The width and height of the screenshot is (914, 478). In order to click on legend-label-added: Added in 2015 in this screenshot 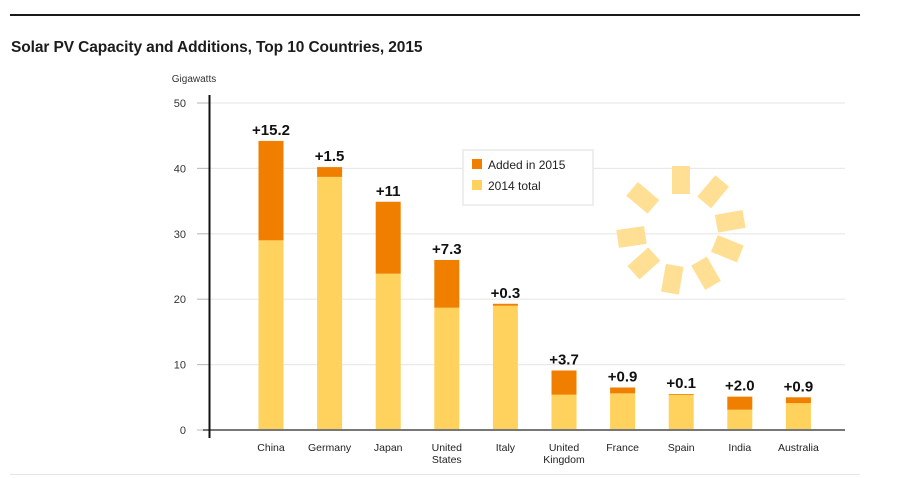, I will do `click(527, 165)`.